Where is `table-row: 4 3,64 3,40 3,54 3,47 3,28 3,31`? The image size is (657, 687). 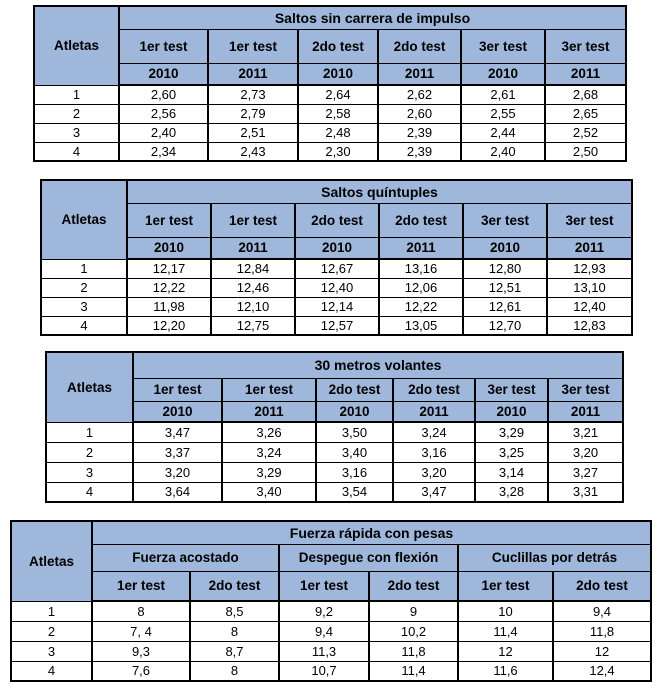
table-row: 4 3,64 3,40 3,54 3,47 3,28 3,31 is located at coordinates (334, 492).